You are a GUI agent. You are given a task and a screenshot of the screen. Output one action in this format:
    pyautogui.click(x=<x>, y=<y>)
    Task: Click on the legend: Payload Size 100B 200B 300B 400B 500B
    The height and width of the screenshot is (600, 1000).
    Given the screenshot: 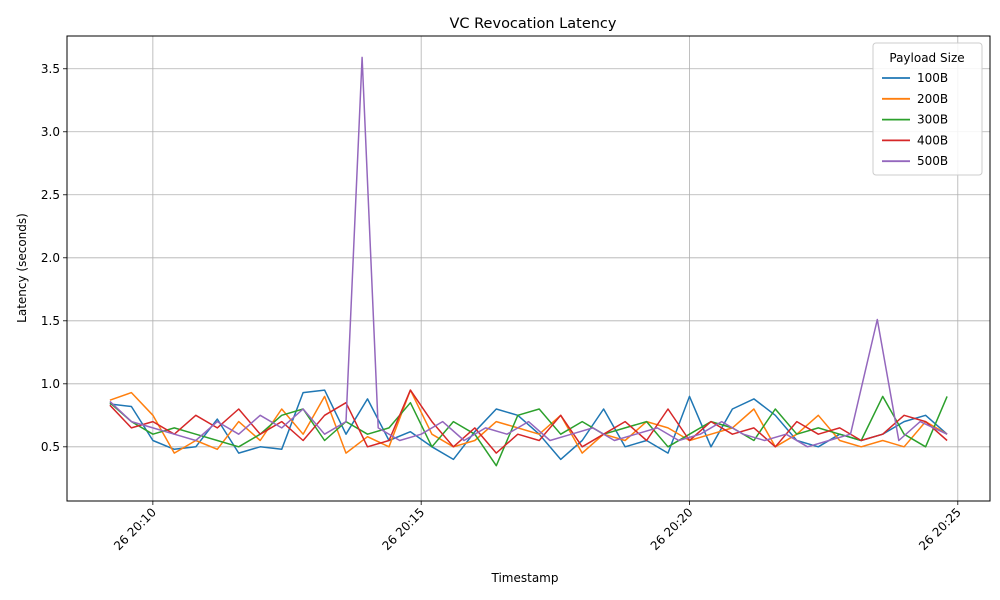 What is the action you would take?
    pyautogui.click(x=927, y=109)
    